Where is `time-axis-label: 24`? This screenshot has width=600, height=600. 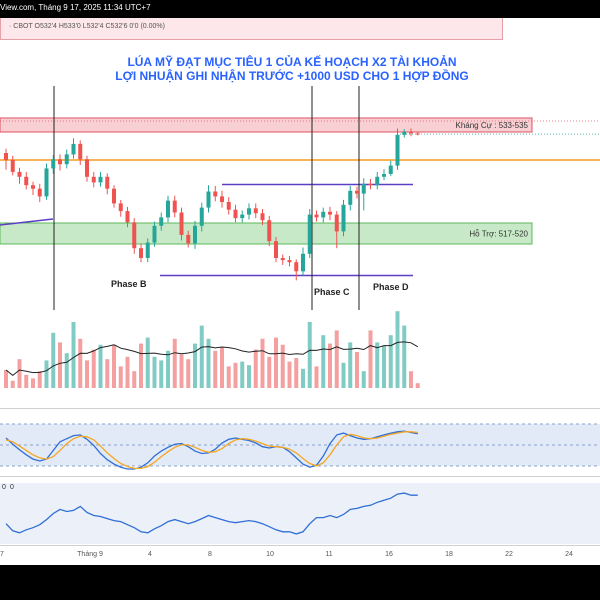 time-axis-label: 24 is located at coordinates (569, 554).